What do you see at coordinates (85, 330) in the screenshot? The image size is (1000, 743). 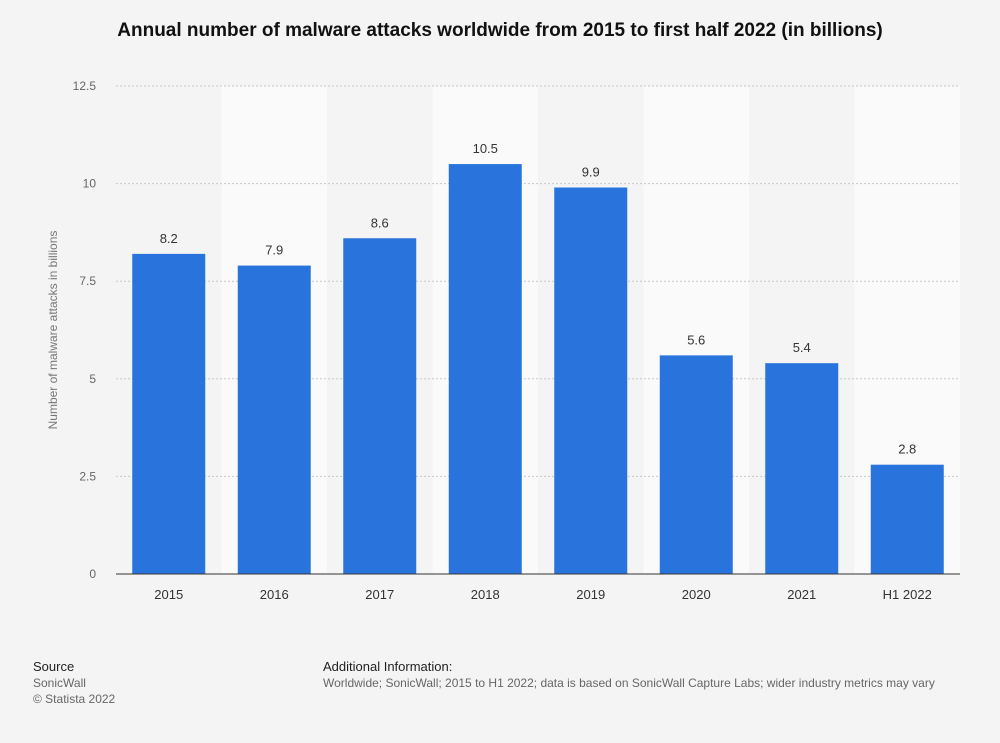 I see `y-axis-ticks: 0 2.5 5 7.5 10 12.5` at bounding box center [85, 330].